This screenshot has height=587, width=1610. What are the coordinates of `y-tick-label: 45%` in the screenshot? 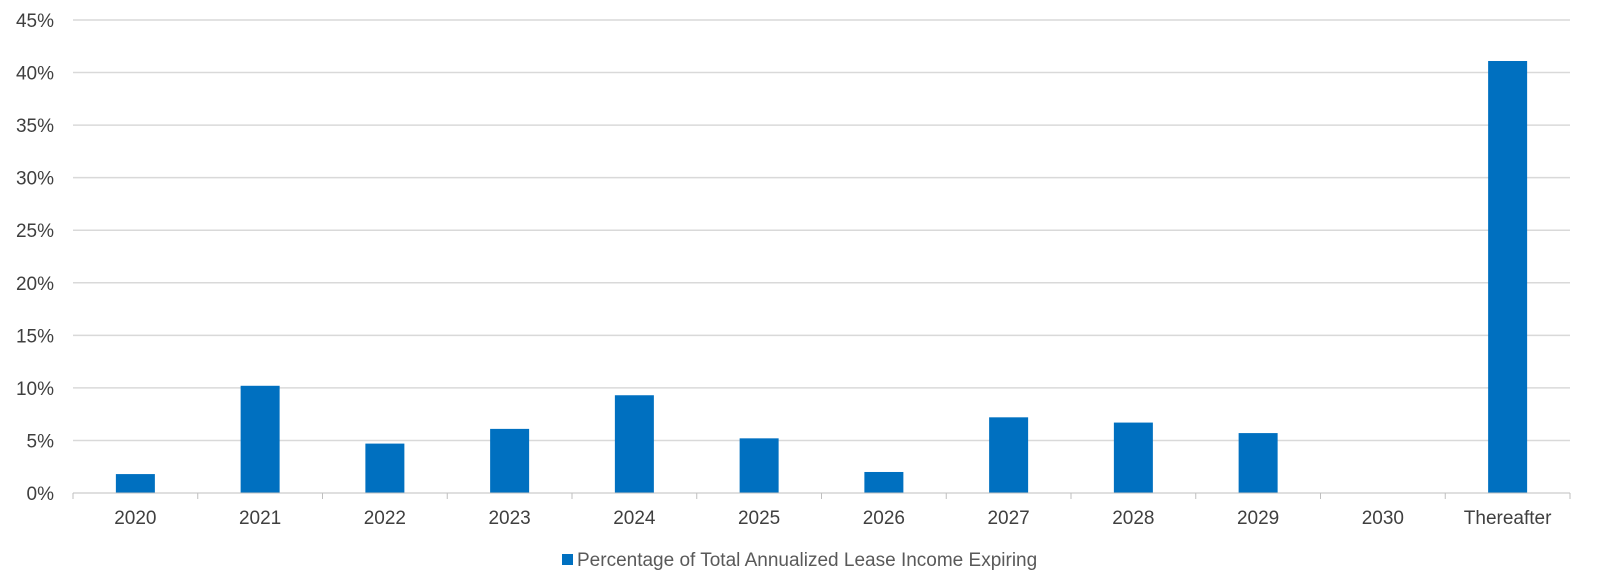 It's located at (35, 21).